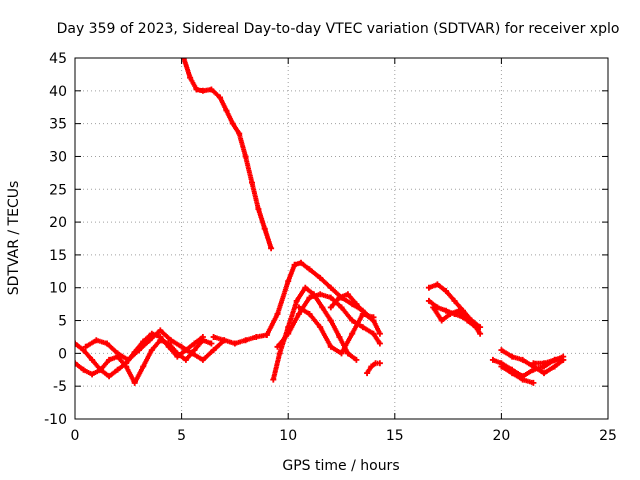  Describe the element at coordinates (58, 125) in the screenshot. I see `y-tick-label: 35` at that location.